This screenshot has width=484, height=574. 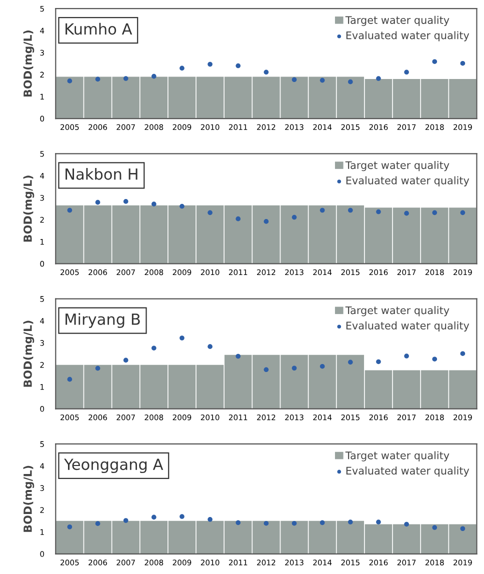 What do you see at coordinates (99, 28) in the screenshot?
I see `annotation: Kumho A` at bounding box center [99, 28].